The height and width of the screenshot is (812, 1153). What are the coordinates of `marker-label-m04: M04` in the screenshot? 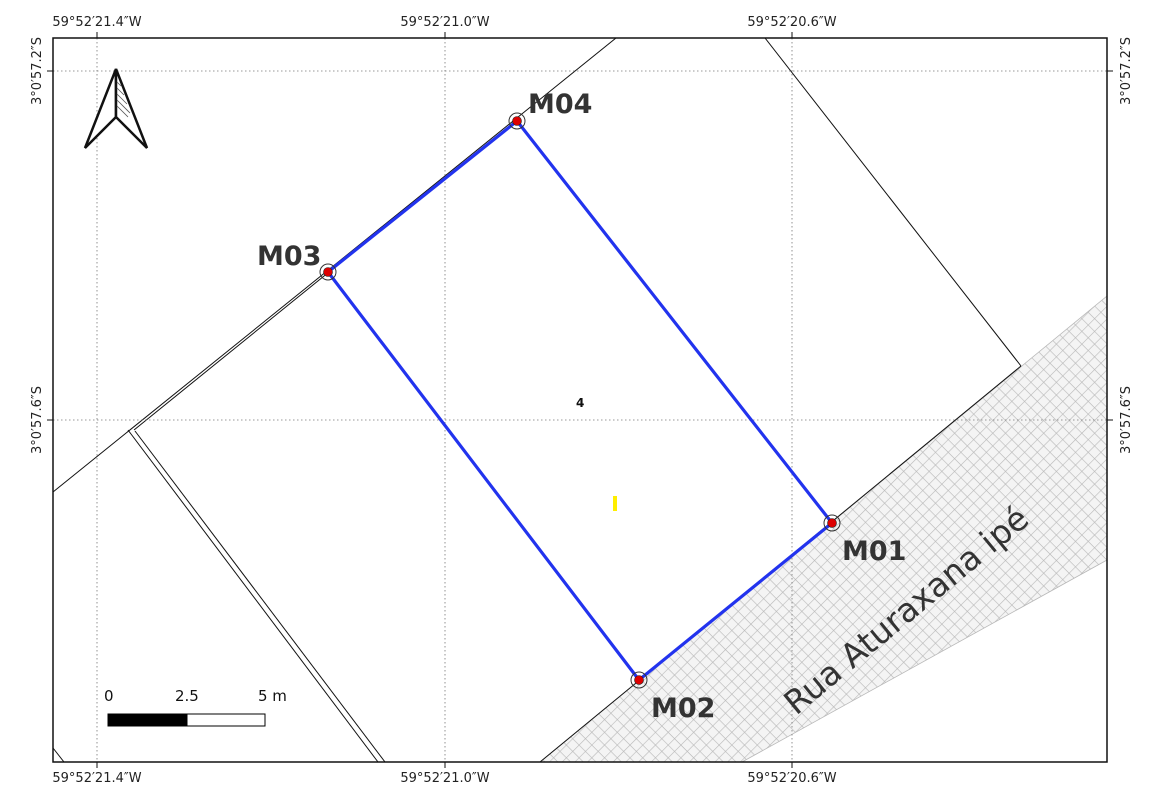 It's located at (560, 104).